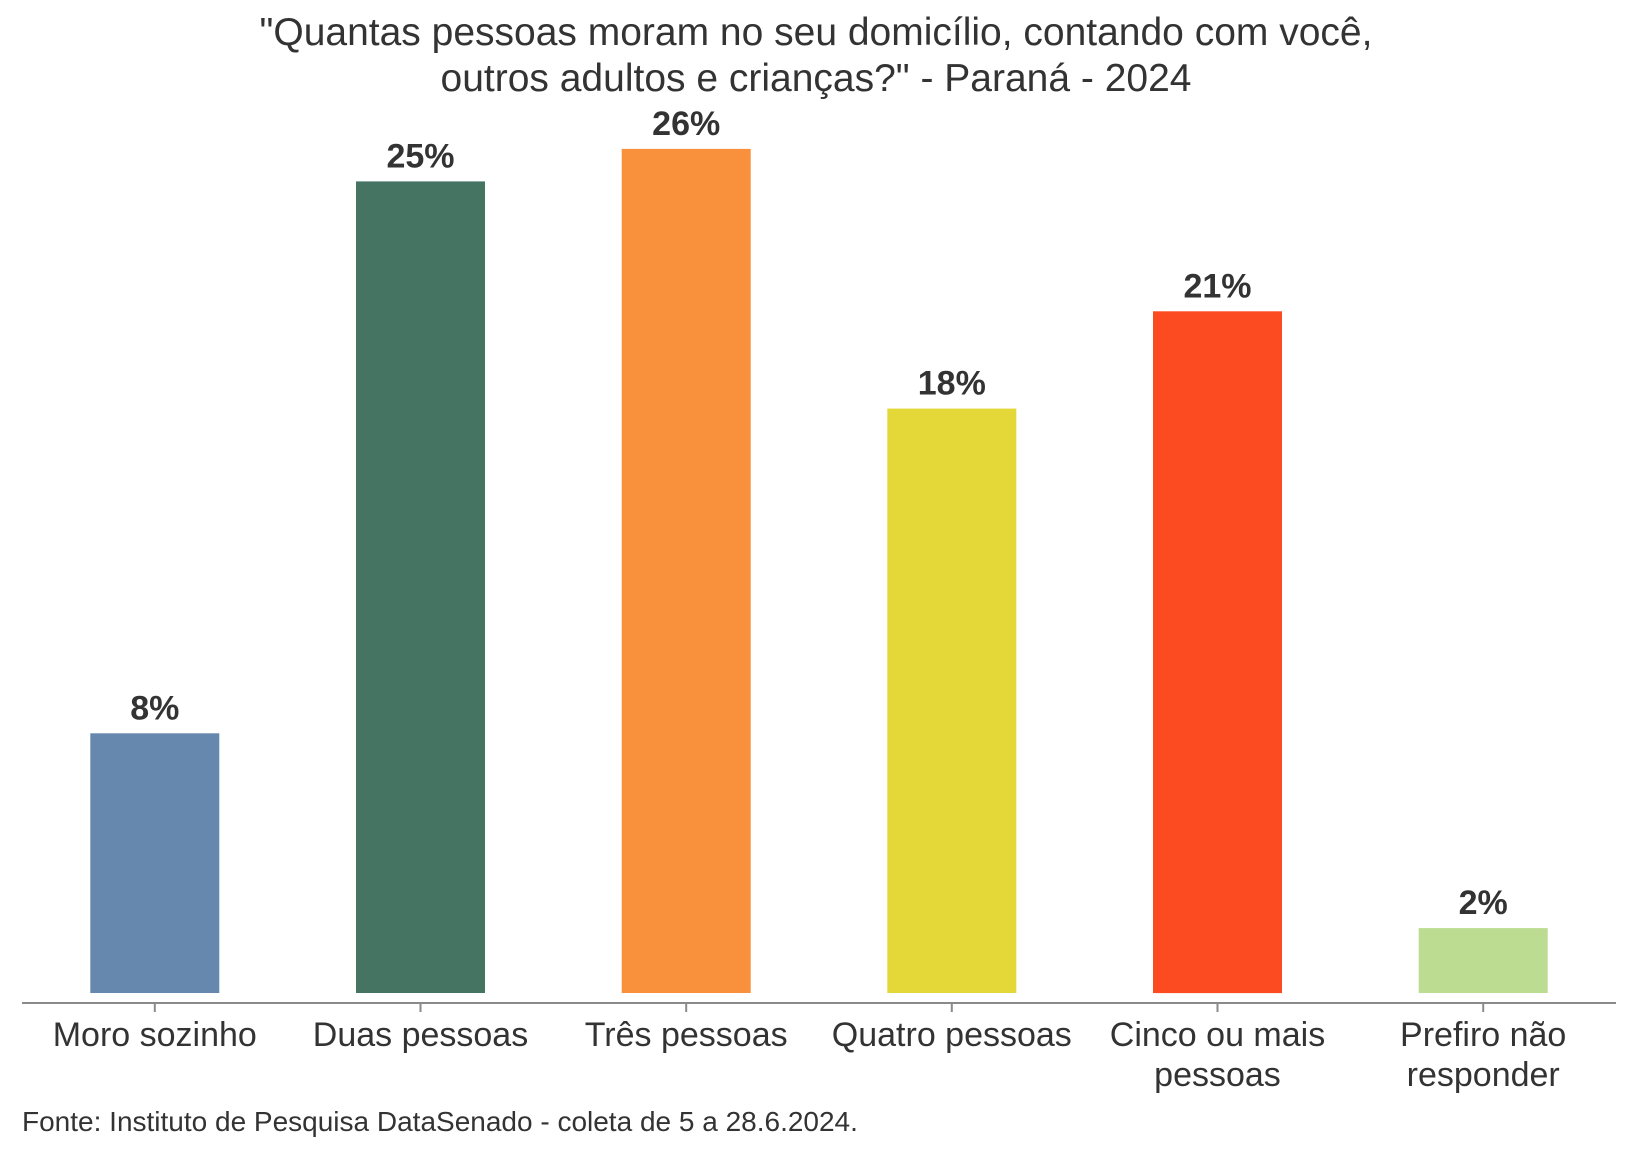 The image size is (1632, 1152). I want to click on bar-duas-pessoas, so click(420, 587).